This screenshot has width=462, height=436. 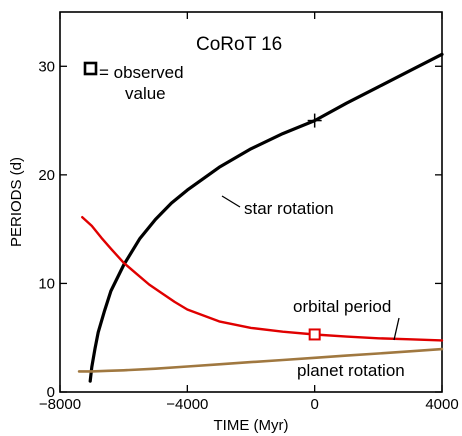 What do you see at coordinates (16, 202) in the screenshot?
I see `y-axis-label: PERIODS (d)` at bounding box center [16, 202].